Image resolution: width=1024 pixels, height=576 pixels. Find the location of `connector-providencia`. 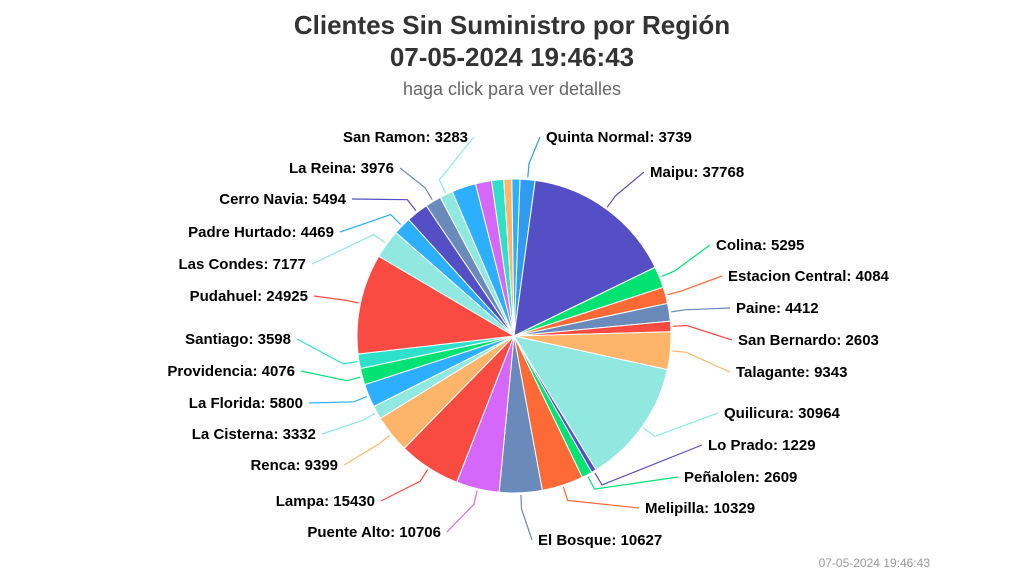

connector-providencia is located at coordinates (330, 376).